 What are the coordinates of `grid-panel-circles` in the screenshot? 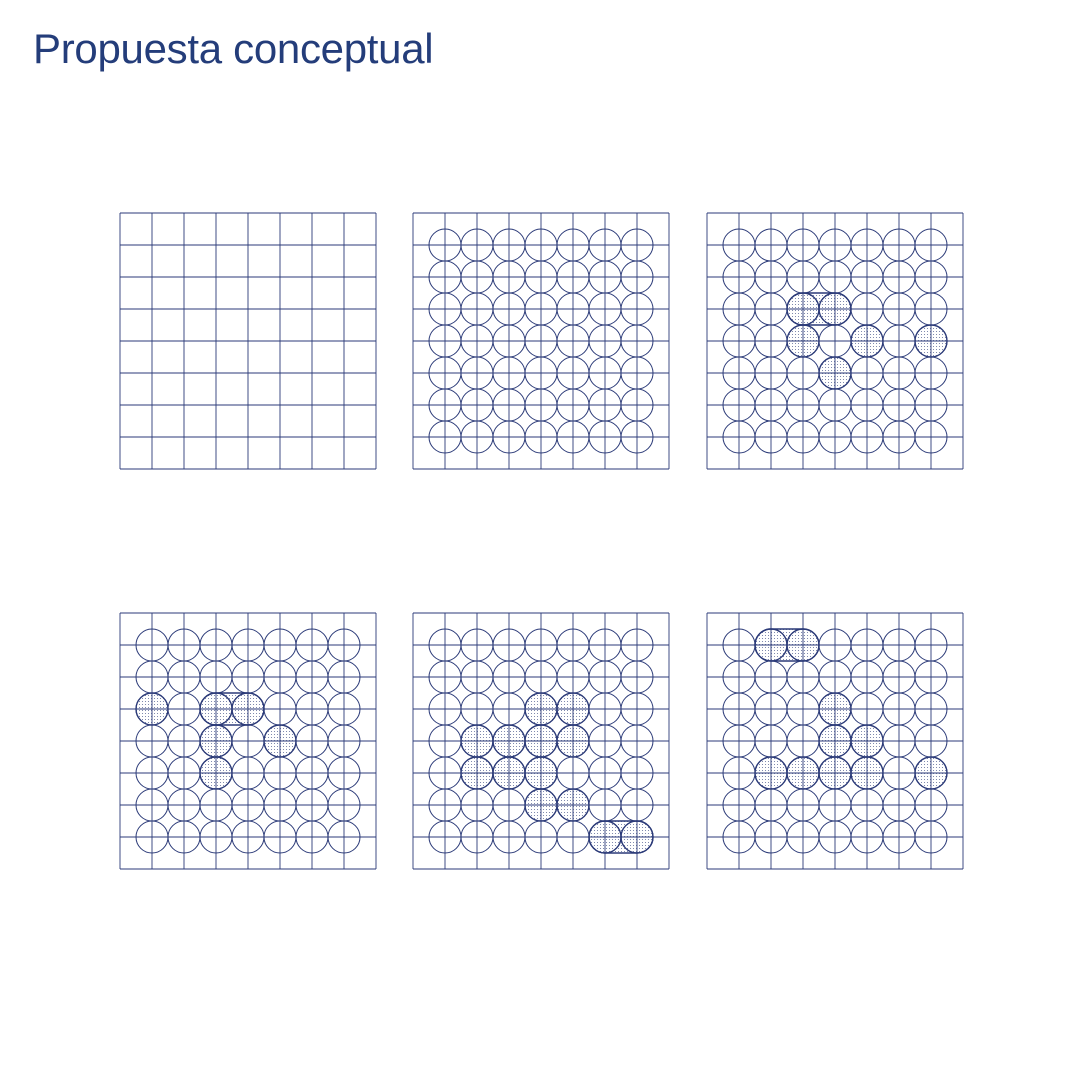 It's located at (541, 341).